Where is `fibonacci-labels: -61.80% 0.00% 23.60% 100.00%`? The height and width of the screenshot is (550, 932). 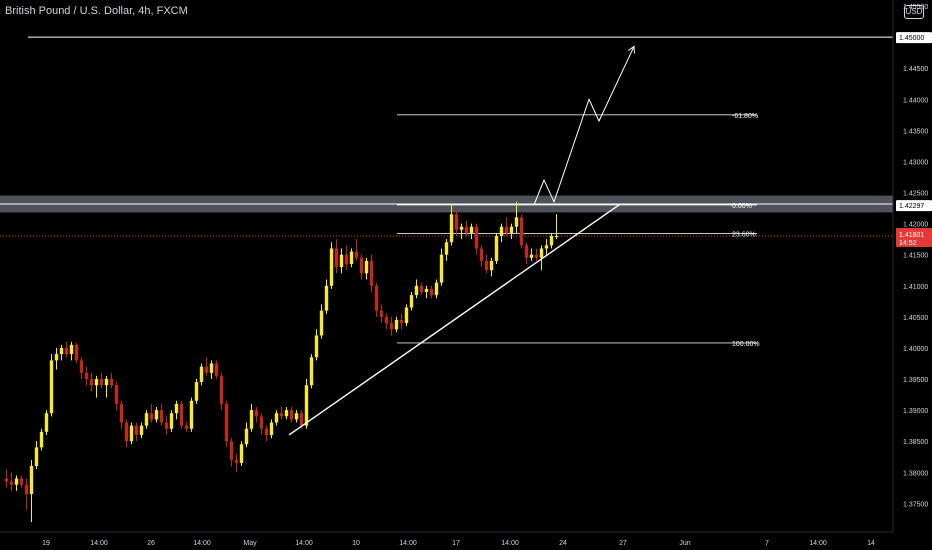 fibonacci-labels: -61.80% 0.00% 23.60% 100.00% is located at coordinates (746, 230).